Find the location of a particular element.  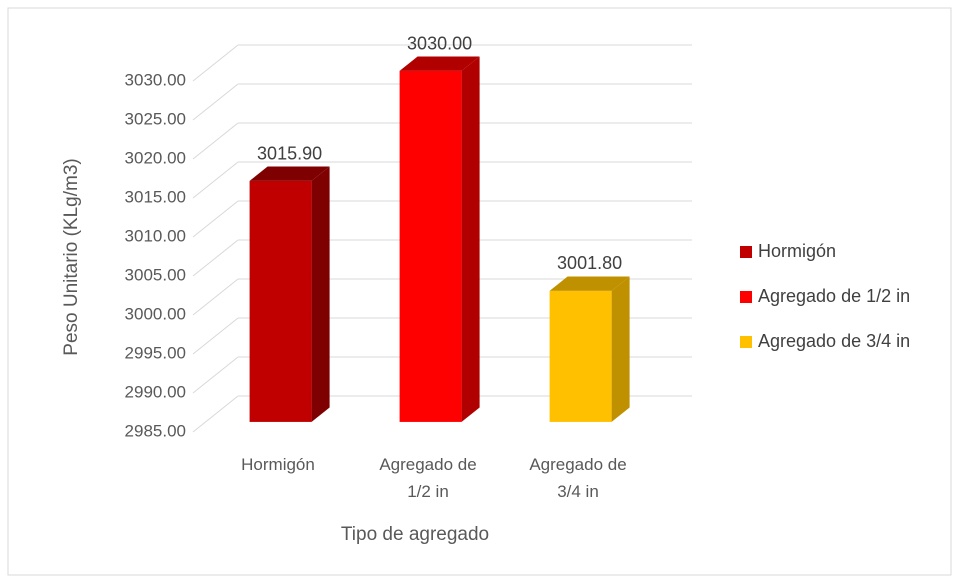

legend-label: Hormigón is located at coordinates (797, 251).